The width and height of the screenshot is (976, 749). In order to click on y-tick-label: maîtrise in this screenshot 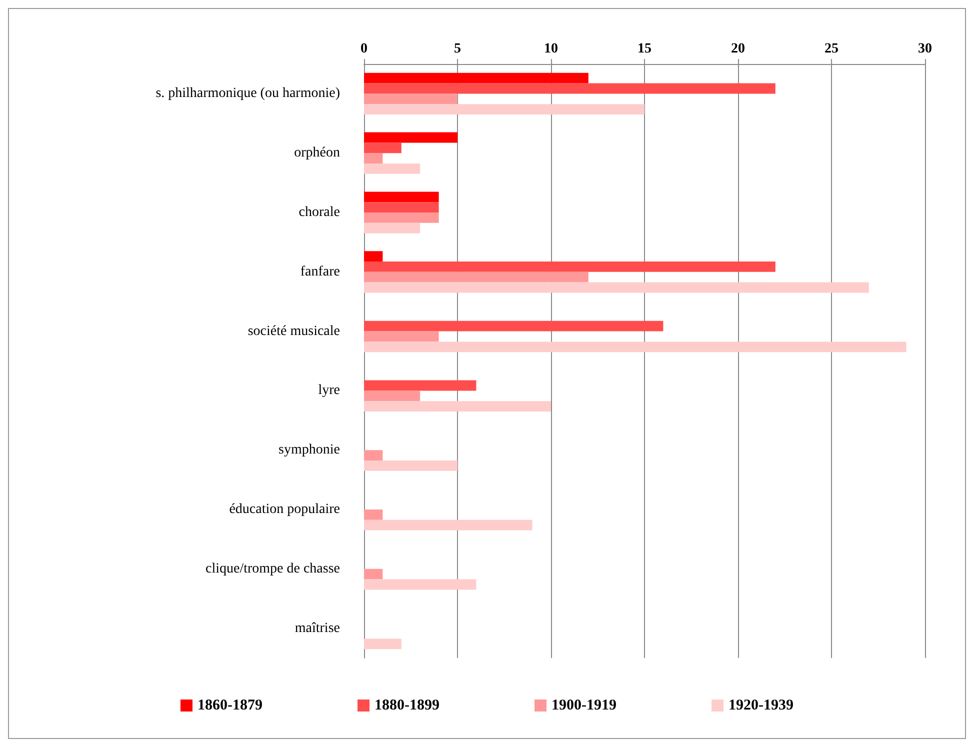, I will do `click(317, 628)`.